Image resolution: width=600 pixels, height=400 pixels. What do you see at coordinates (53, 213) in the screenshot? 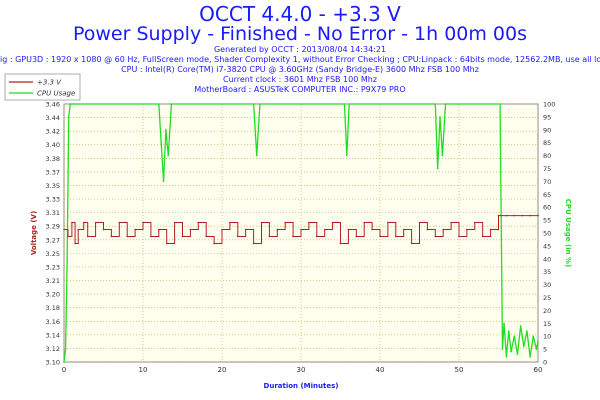
I see `y-tick-label: 3.31` at bounding box center [53, 213].